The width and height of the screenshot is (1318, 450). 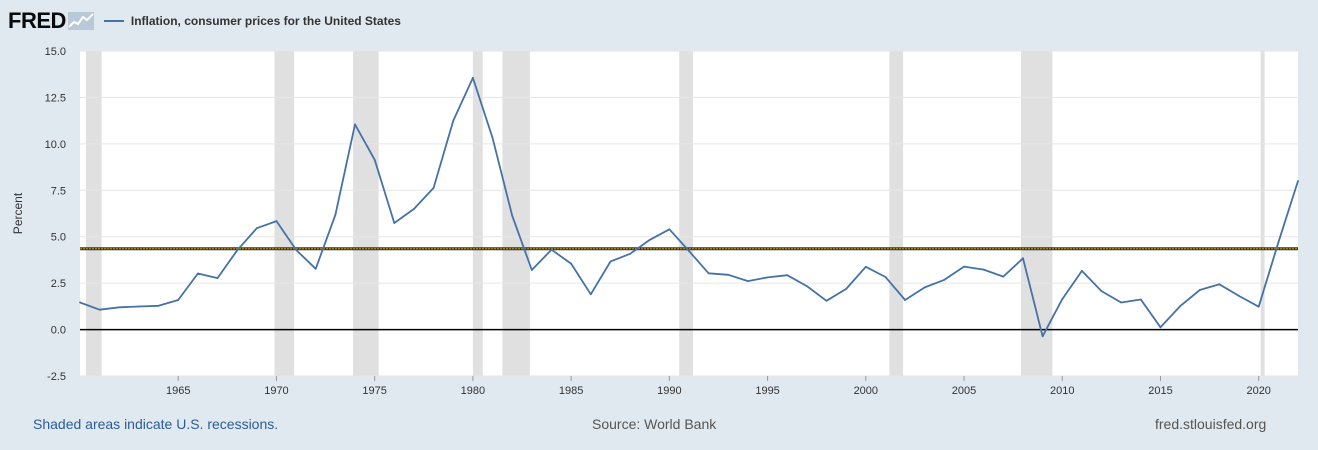 What do you see at coordinates (1062, 391) in the screenshot?
I see `x-tick-label: 2010` at bounding box center [1062, 391].